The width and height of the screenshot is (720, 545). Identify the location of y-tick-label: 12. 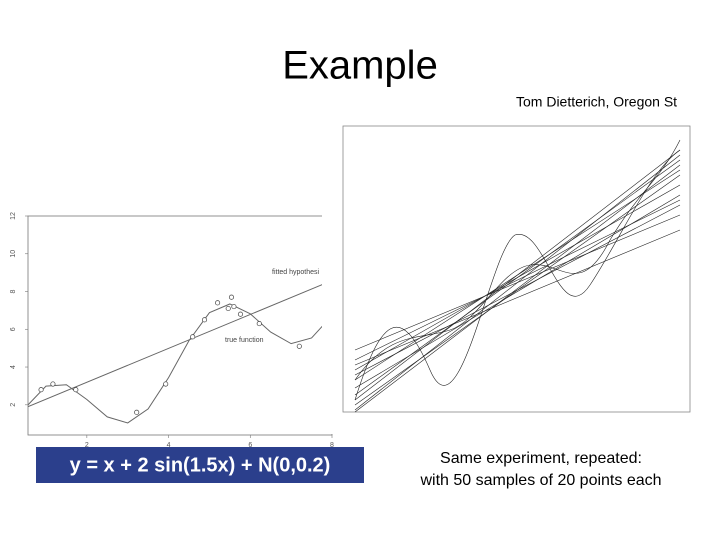
(13, 216).